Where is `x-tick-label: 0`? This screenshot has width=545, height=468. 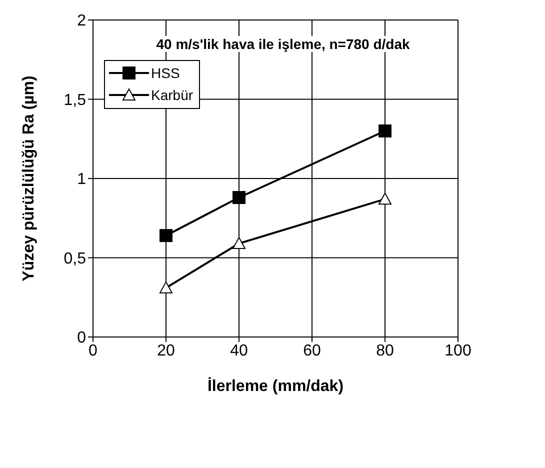
x-tick-label: 0 is located at coordinates (93, 351).